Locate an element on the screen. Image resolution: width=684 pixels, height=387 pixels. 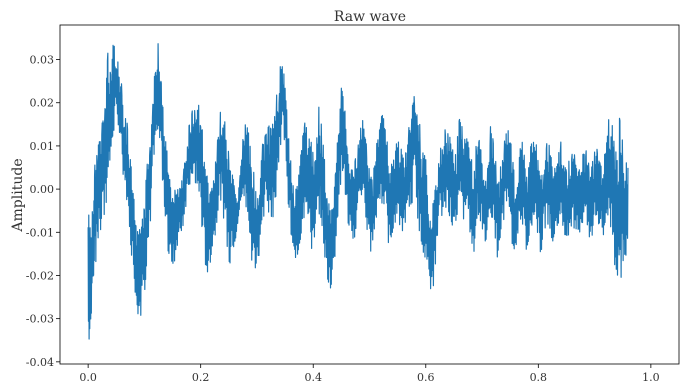
x-tick-label: 0.6 is located at coordinates (426, 377).